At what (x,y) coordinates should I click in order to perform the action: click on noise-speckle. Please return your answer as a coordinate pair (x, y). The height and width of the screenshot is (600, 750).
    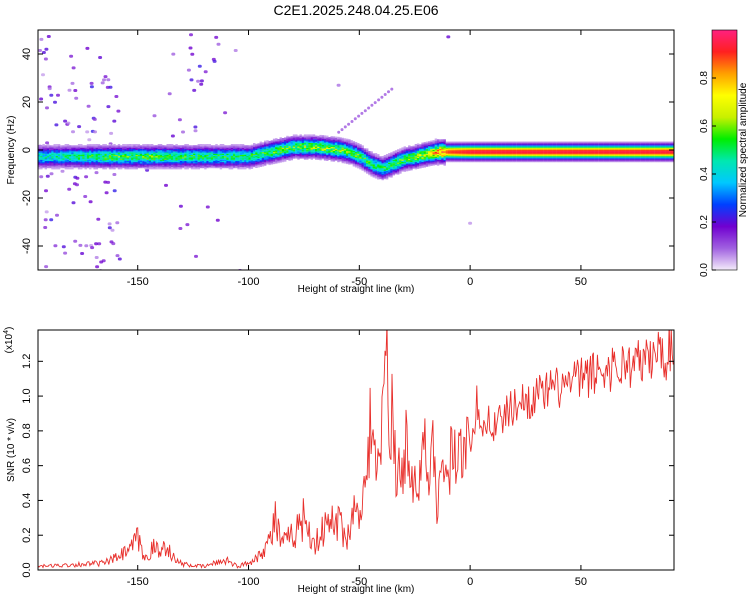
    Looking at the image, I should click on (179, 120).